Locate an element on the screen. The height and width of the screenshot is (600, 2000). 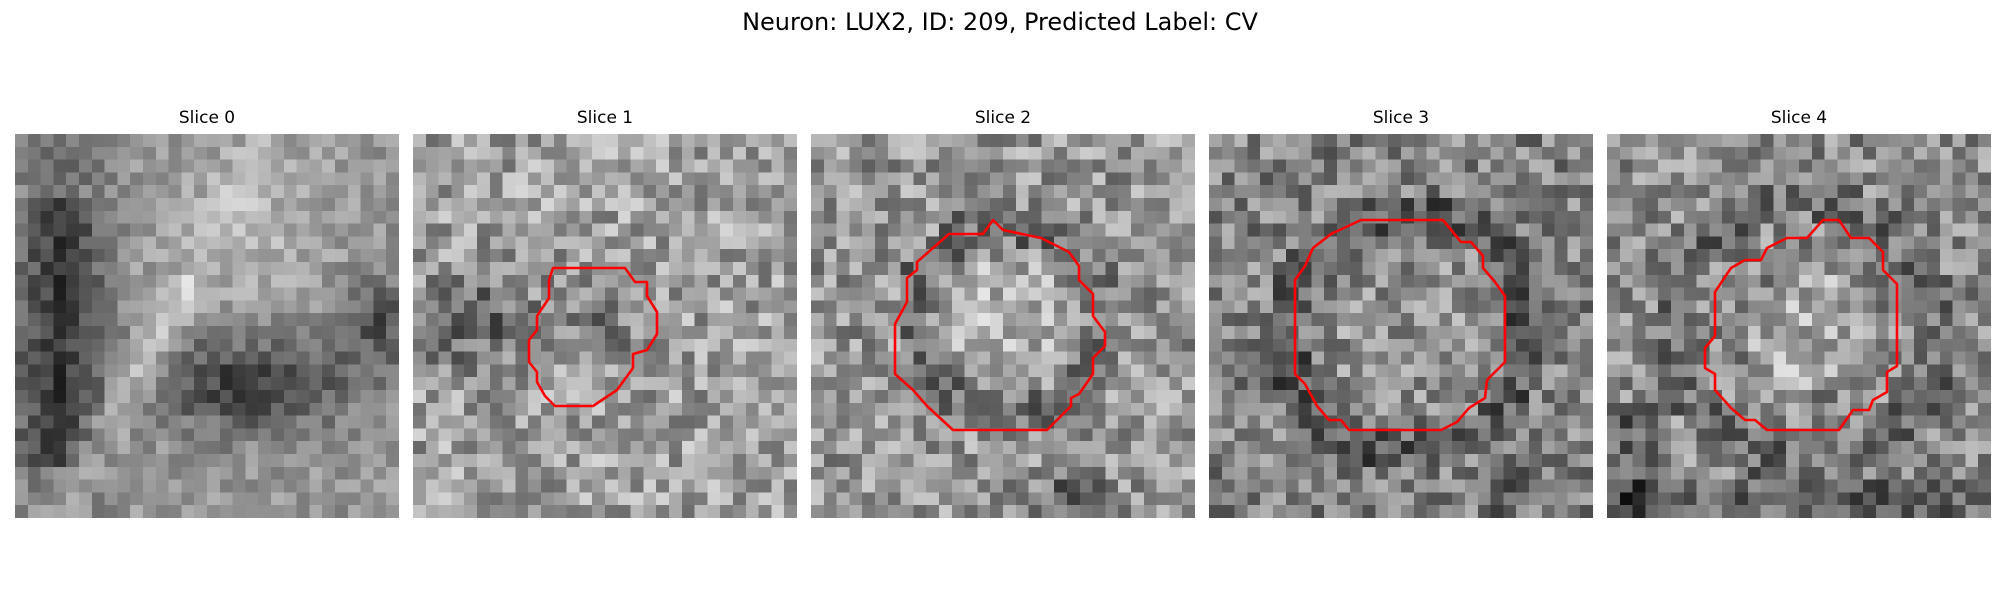
slice-panel-3: Slice 3 is located at coordinates (1401, 313).